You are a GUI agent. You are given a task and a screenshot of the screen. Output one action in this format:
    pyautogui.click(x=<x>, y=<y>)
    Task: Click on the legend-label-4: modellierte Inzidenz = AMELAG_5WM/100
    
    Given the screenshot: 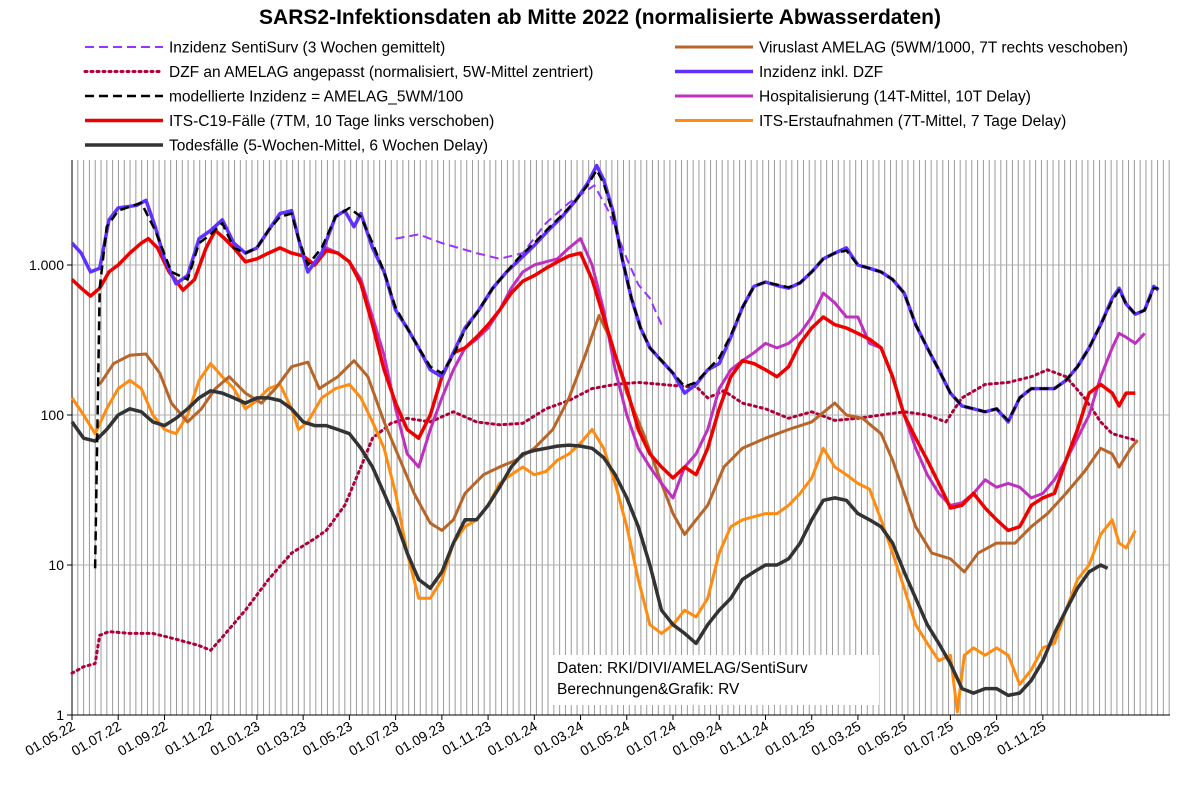 What is the action you would take?
    pyautogui.click(x=316, y=97)
    